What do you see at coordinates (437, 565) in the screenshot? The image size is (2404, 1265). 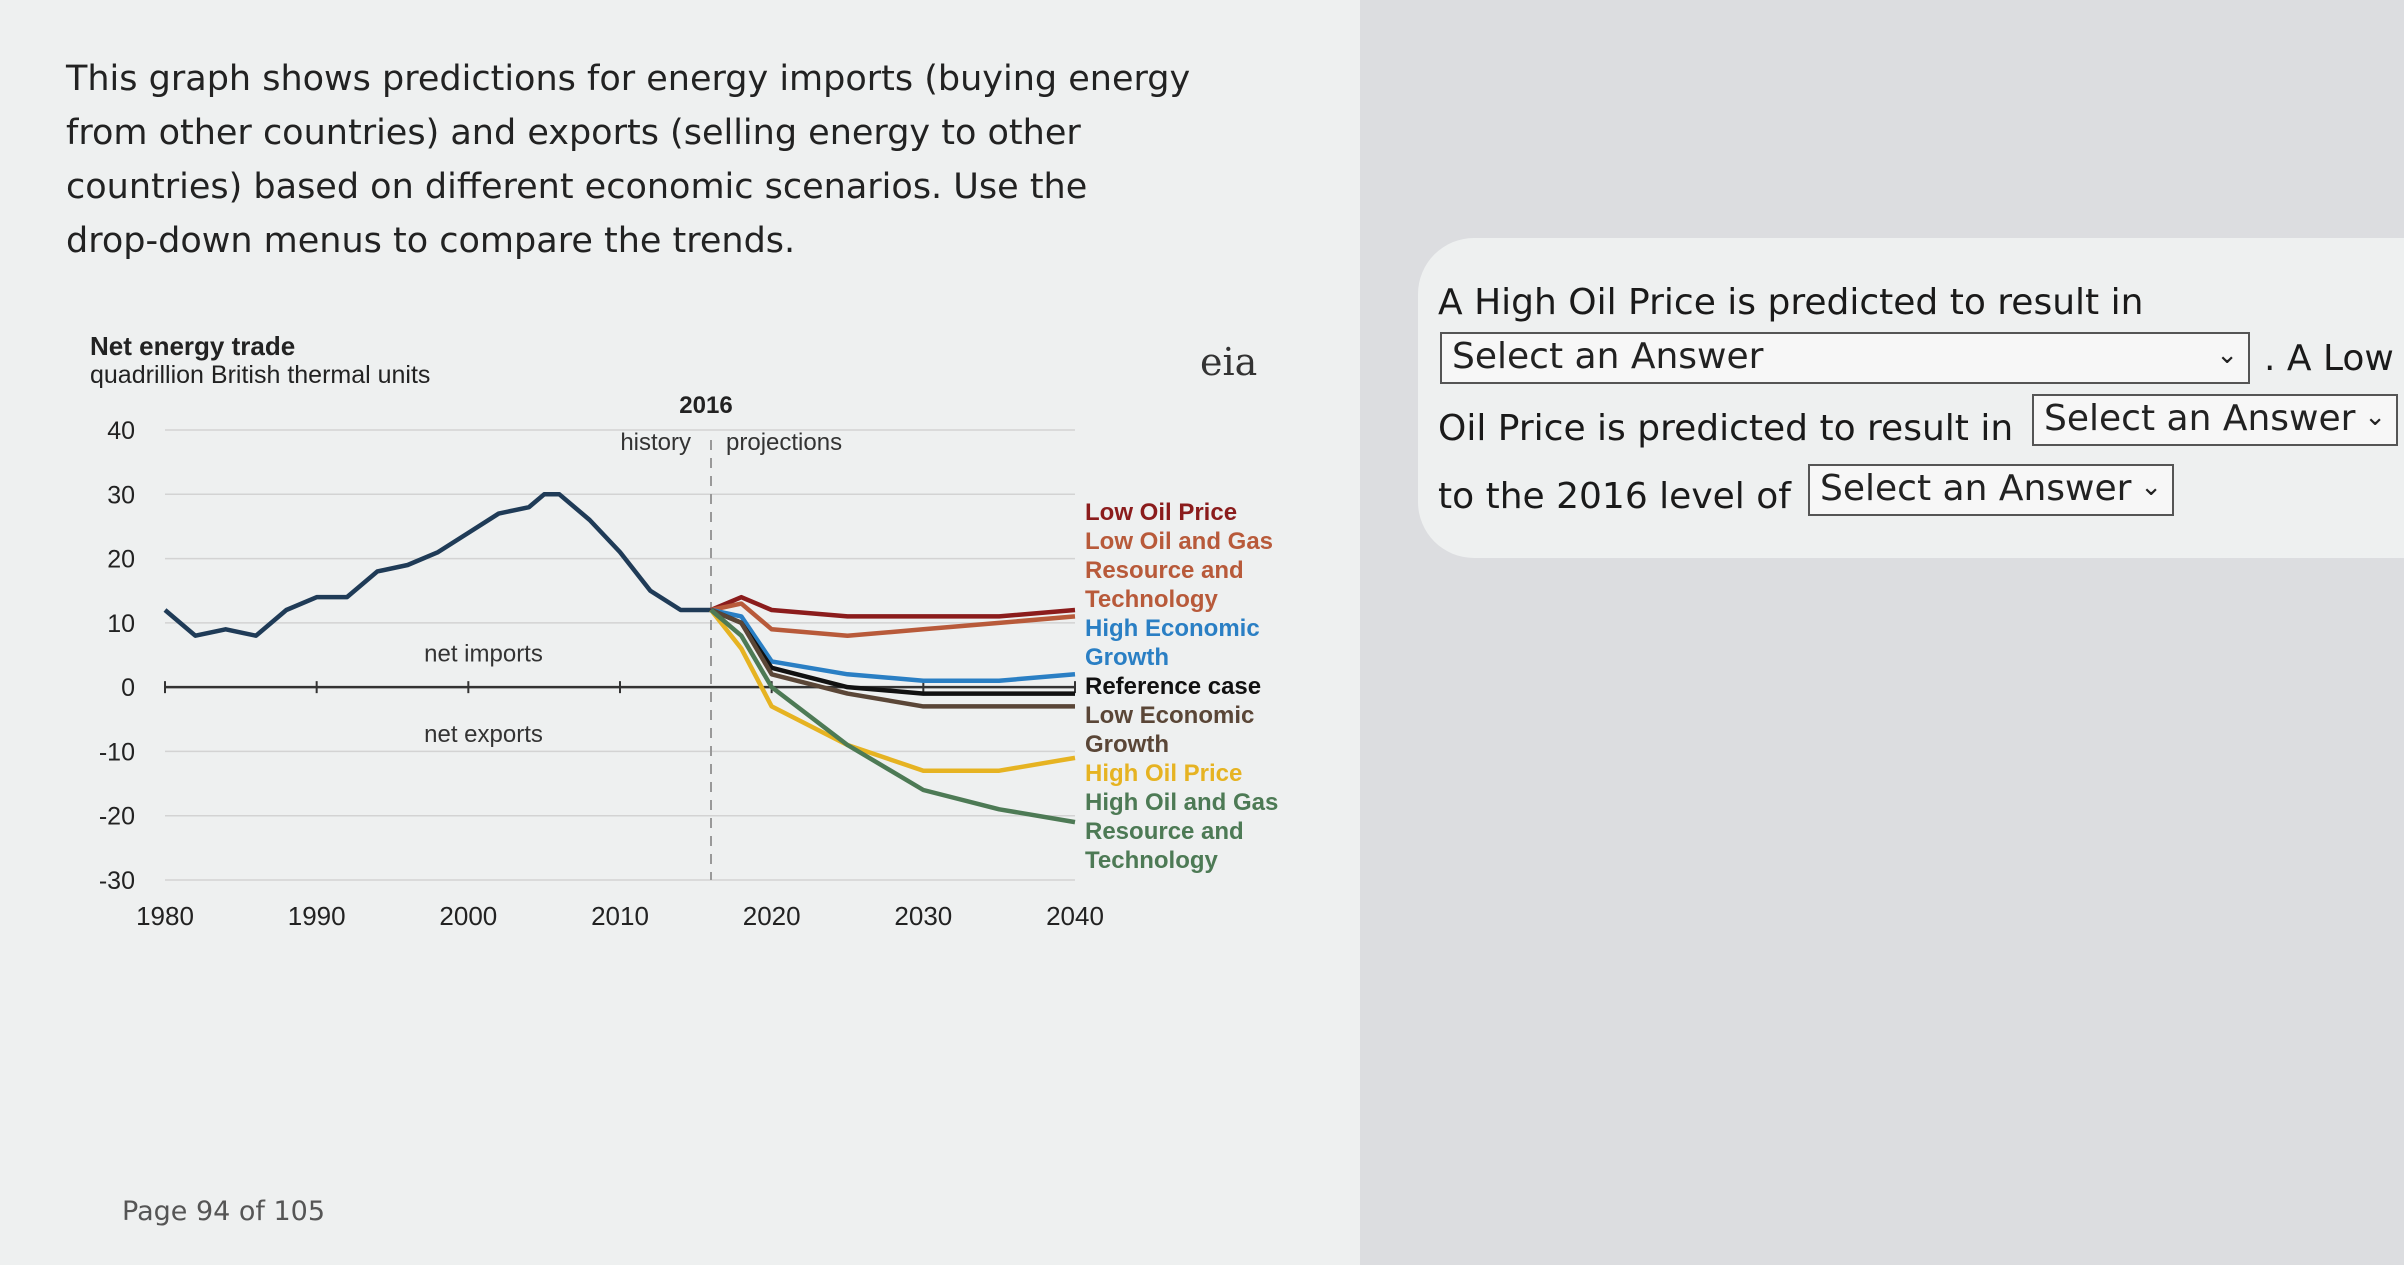 I see `history-series-line` at bounding box center [437, 565].